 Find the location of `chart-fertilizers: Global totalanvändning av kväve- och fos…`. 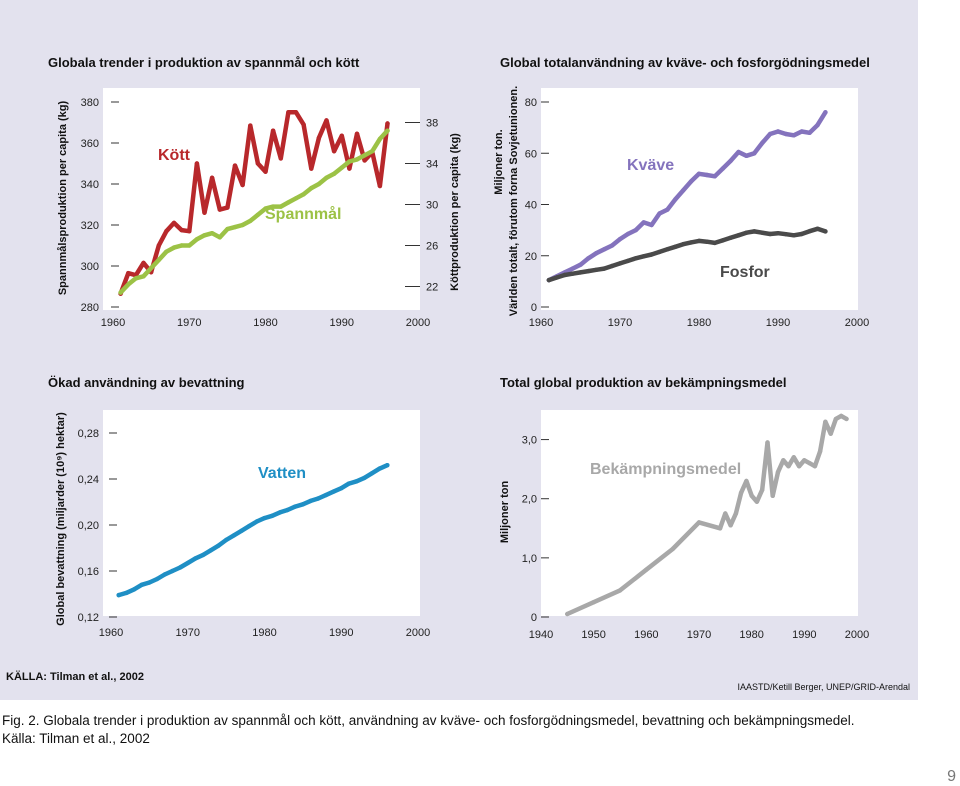

chart-fertilizers: Global totalanvändning av kväve- och fos… is located at coordinates (681, 185).